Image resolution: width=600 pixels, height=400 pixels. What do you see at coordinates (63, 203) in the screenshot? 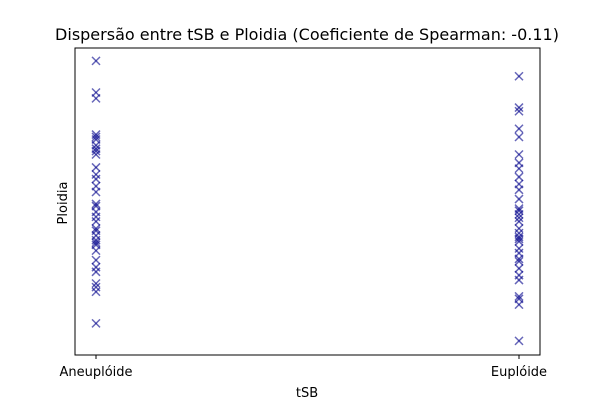
I see `y-axis-label: Ploidia` at bounding box center [63, 203].